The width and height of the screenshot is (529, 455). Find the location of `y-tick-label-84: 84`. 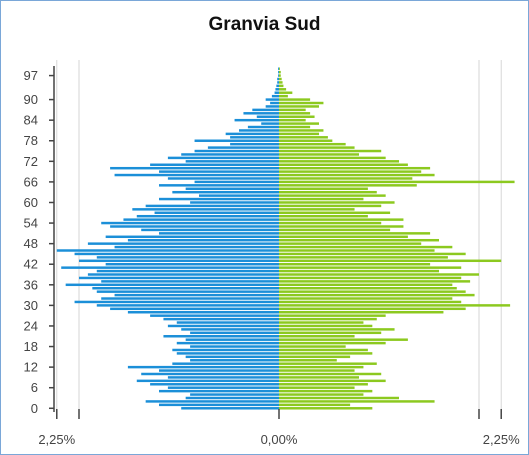

y-tick-label-84: 84 is located at coordinates (31, 120).